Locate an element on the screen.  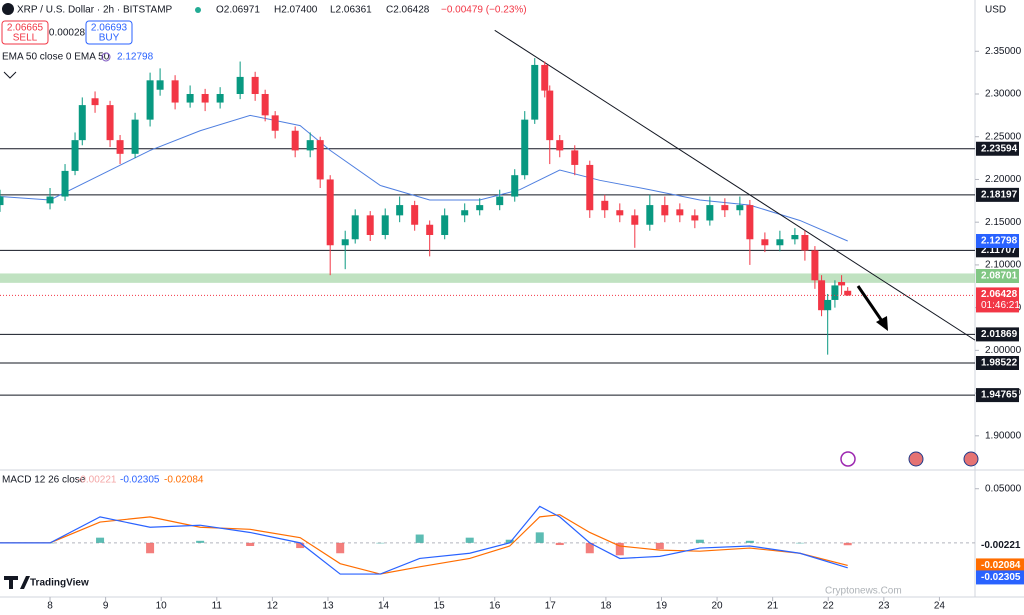
level-label: 1.98522 is located at coordinates (999, 363).